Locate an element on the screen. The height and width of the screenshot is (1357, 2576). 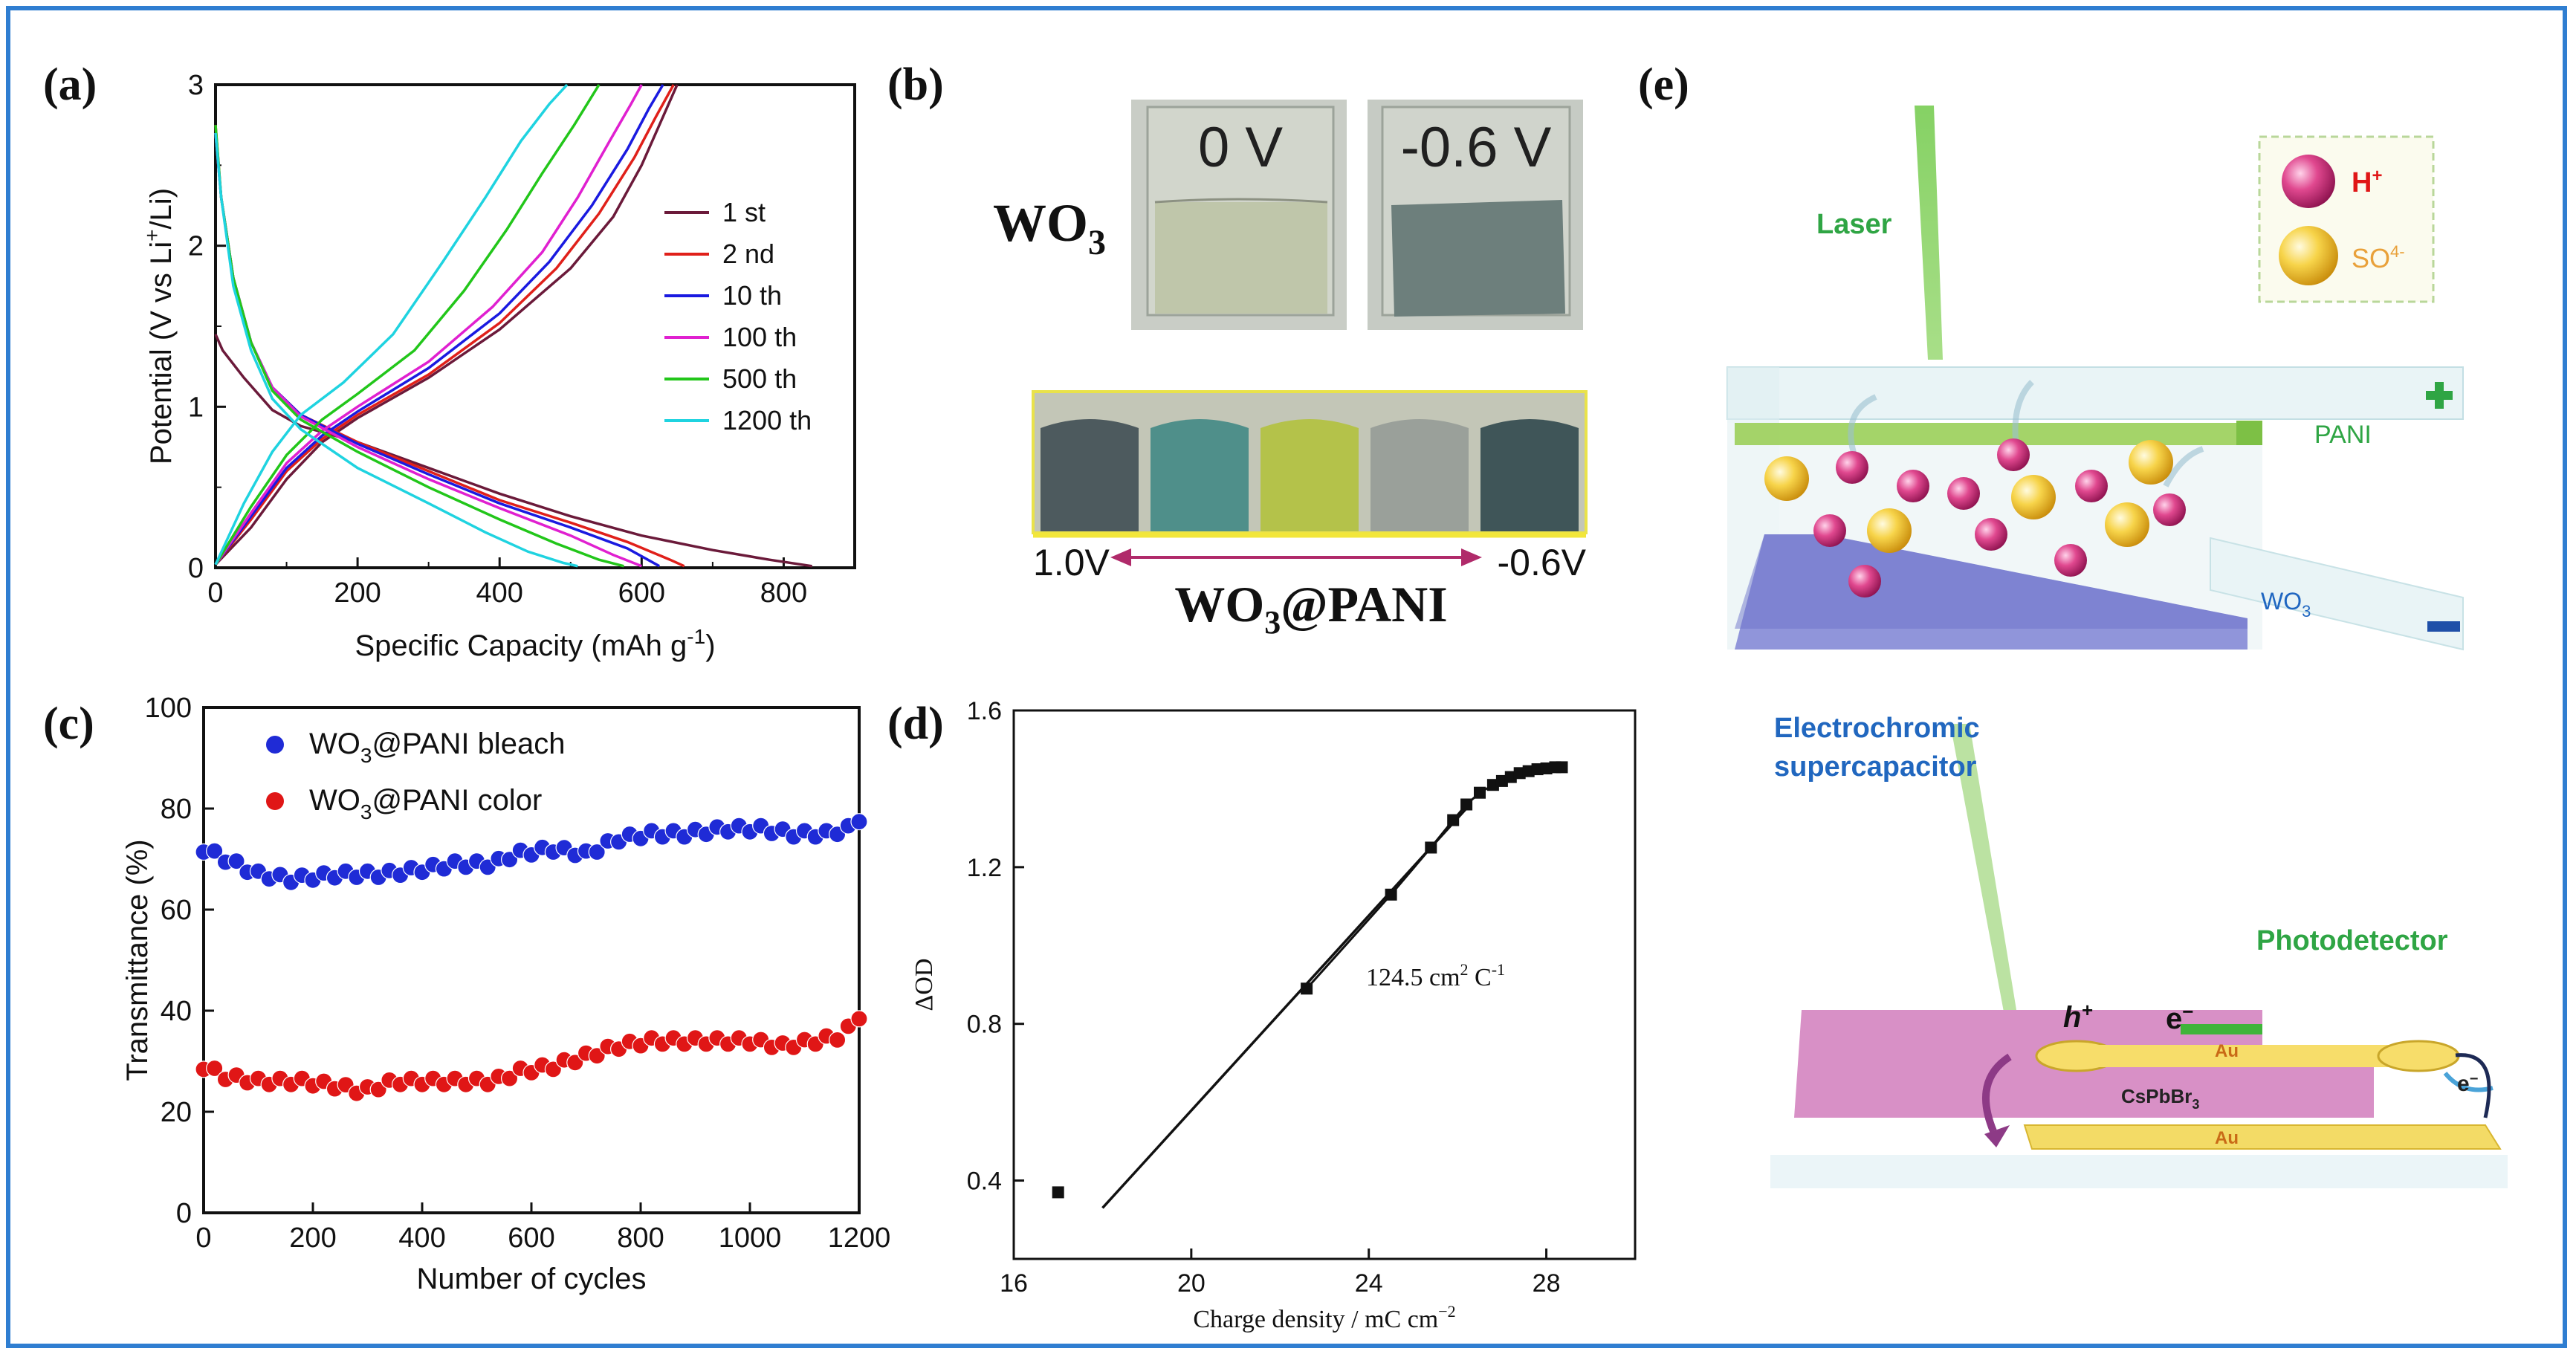
panel-c-ticks: 0 200 400 600 800 1000 1200 0 20 40 60 80 100 is located at coordinates (518, 973).